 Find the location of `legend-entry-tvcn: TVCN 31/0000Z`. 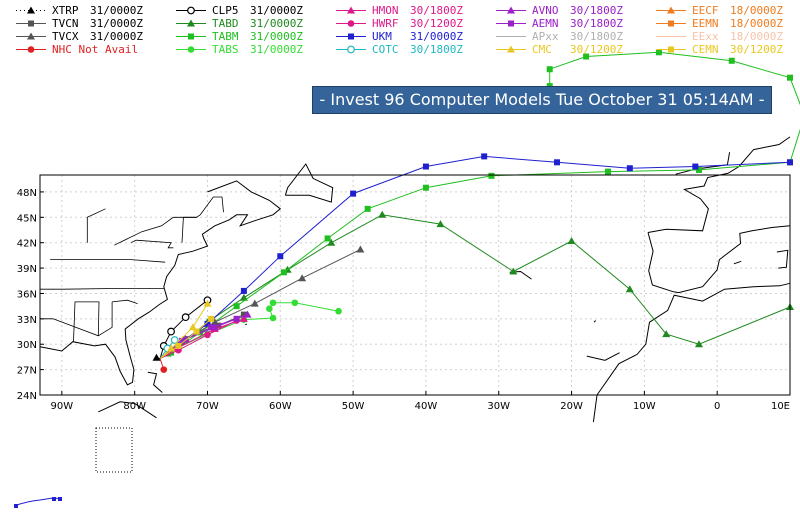

legend-entry-tvcn: TVCN 31/0000Z is located at coordinates (89, 23).